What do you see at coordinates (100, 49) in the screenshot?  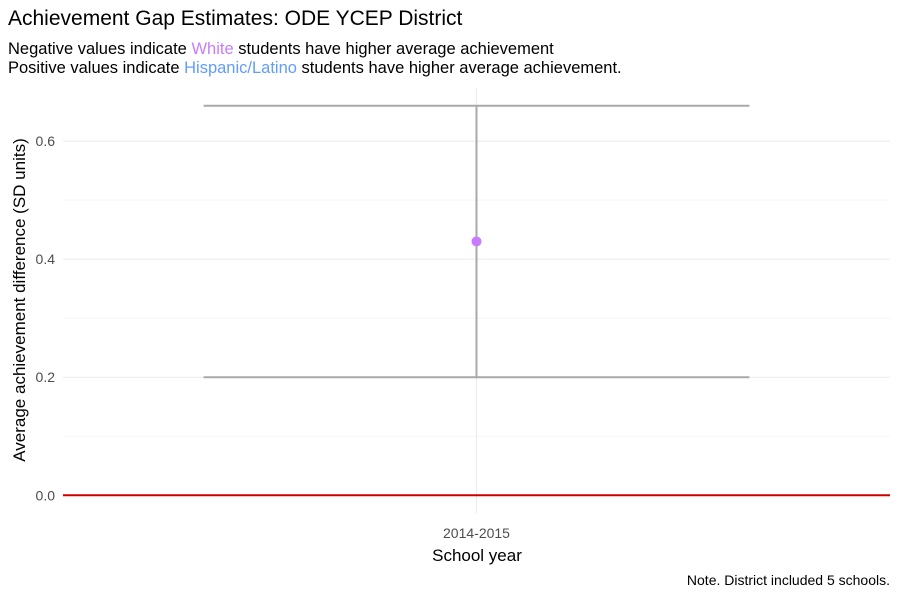 I see `subtitle-line-1-prefix: Negative values indicate` at bounding box center [100, 49].